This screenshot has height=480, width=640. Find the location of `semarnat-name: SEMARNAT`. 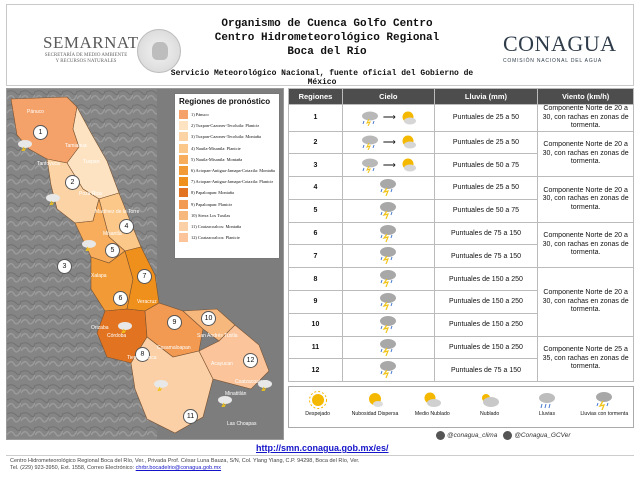

semarnat-name: SEMARNAT is located at coordinates (91, 42).